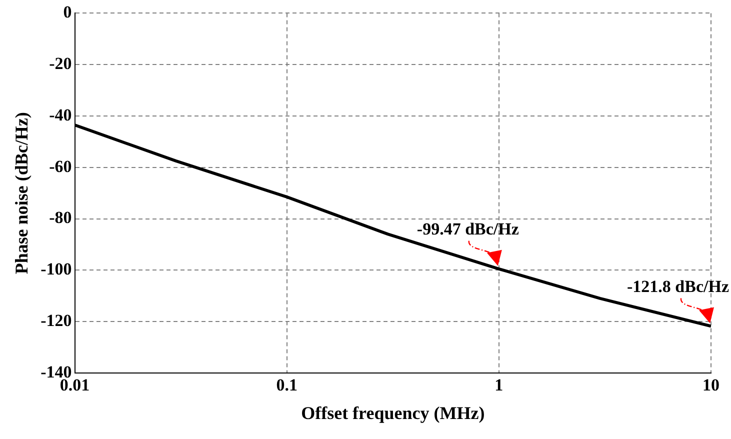 The height and width of the screenshot is (439, 731). I want to click on y-tick-label: -20, so click(60, 63).